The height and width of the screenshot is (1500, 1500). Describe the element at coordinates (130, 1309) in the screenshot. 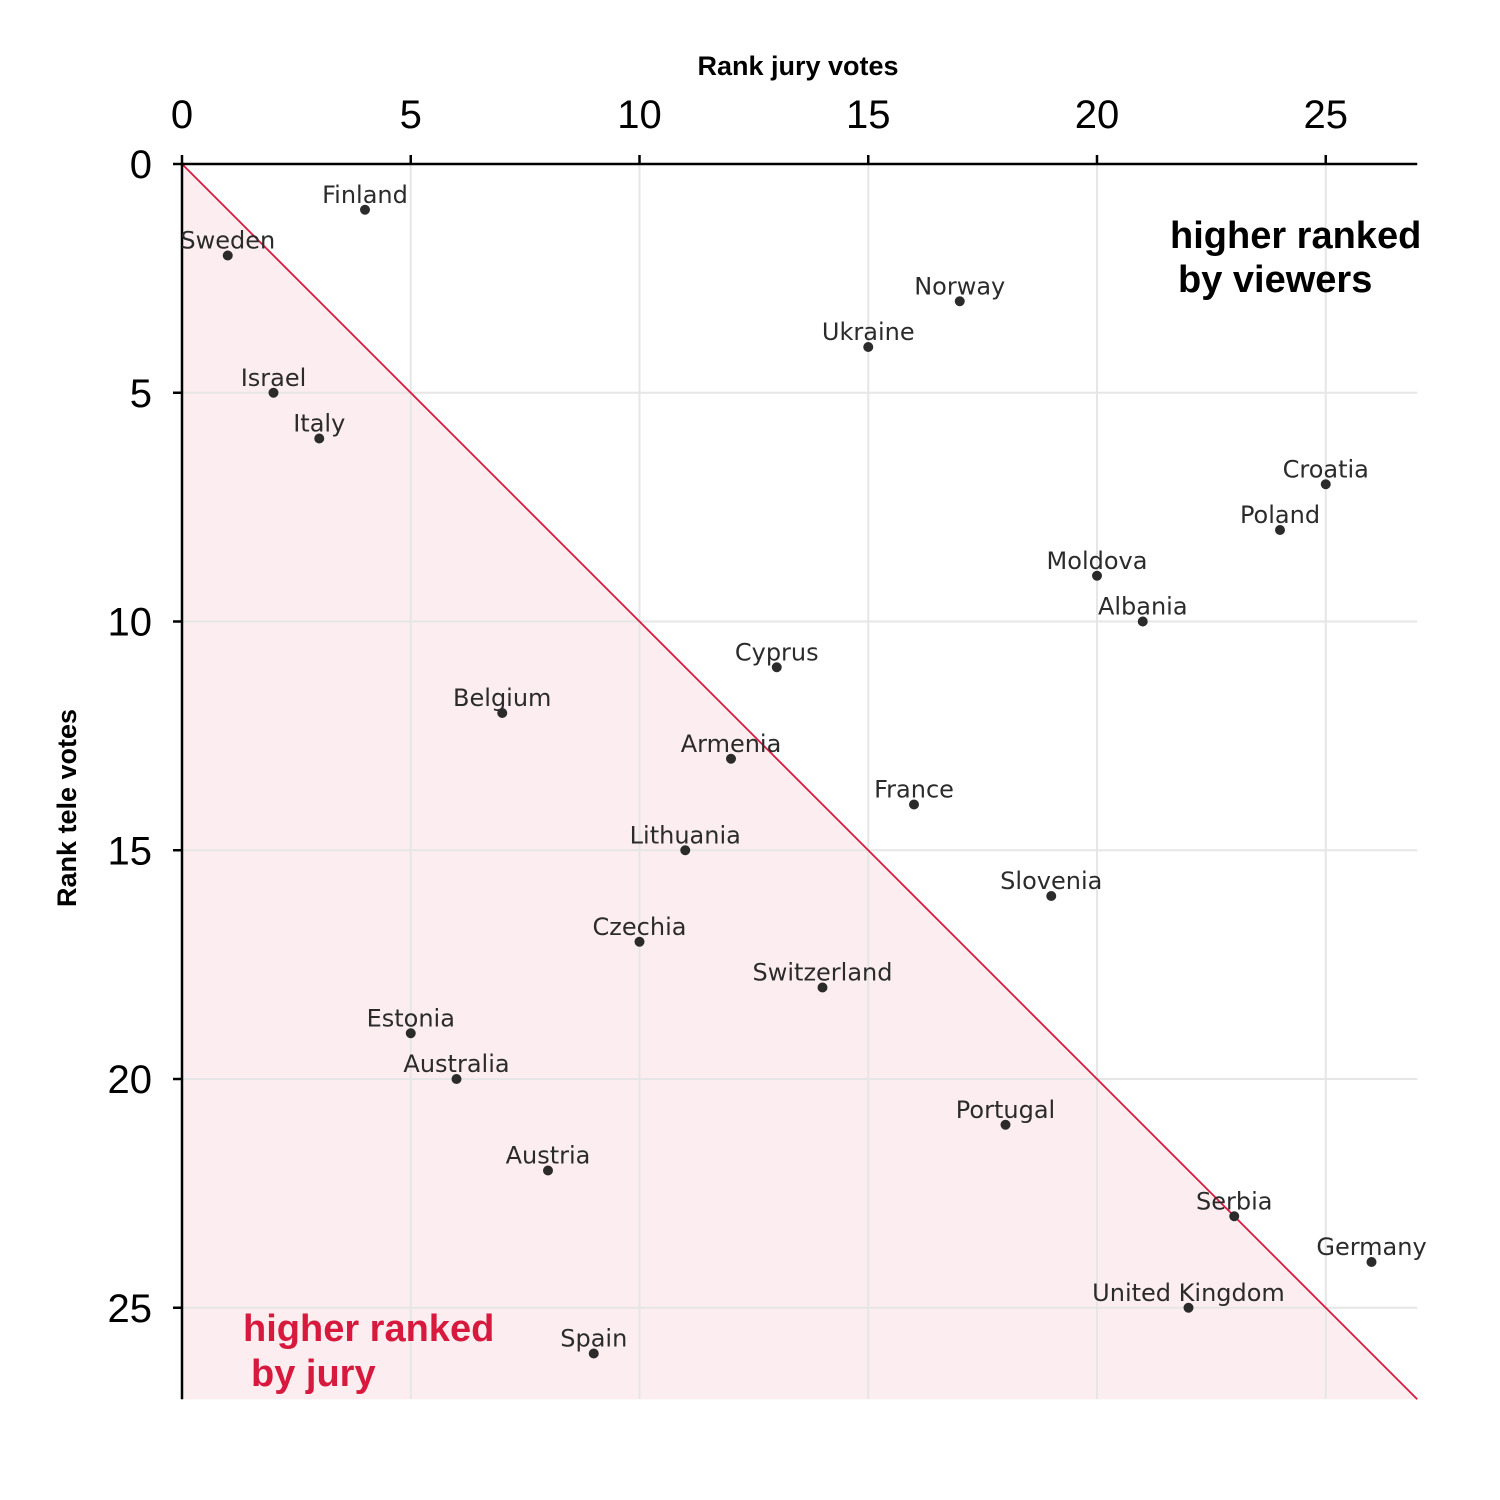

I see `y-tick-label: 25` at that location.